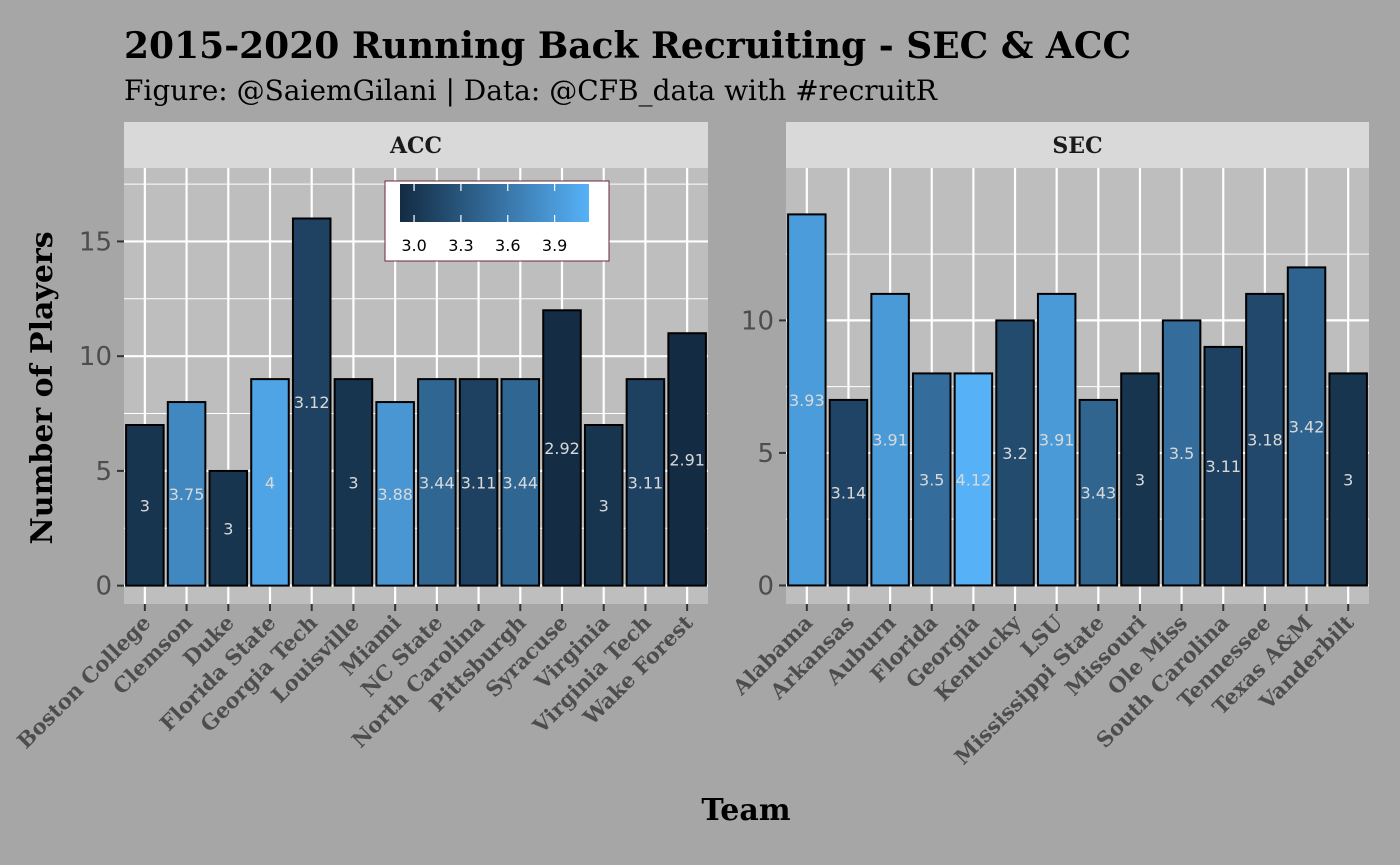  I want to click on bar-label: 3.18, so click(1265, 440).